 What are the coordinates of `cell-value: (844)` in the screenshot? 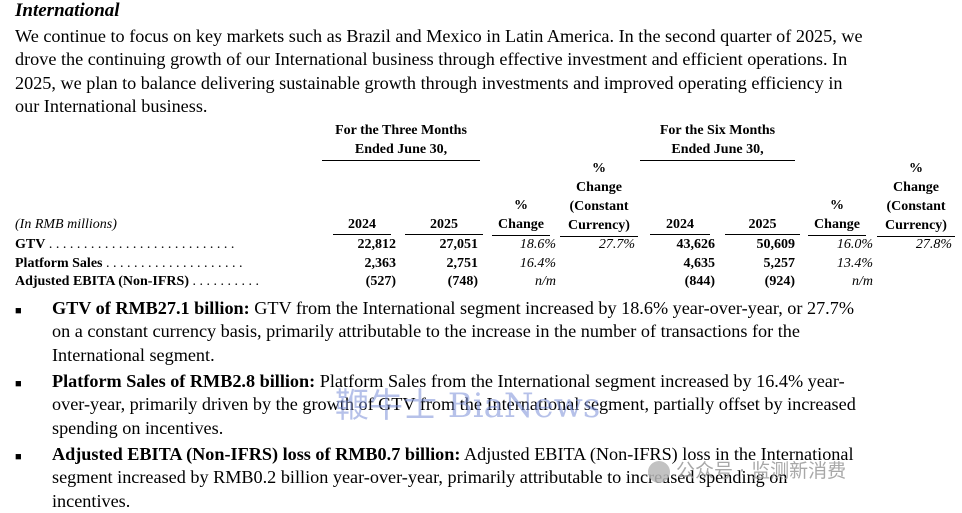 It's located at (699, 281).